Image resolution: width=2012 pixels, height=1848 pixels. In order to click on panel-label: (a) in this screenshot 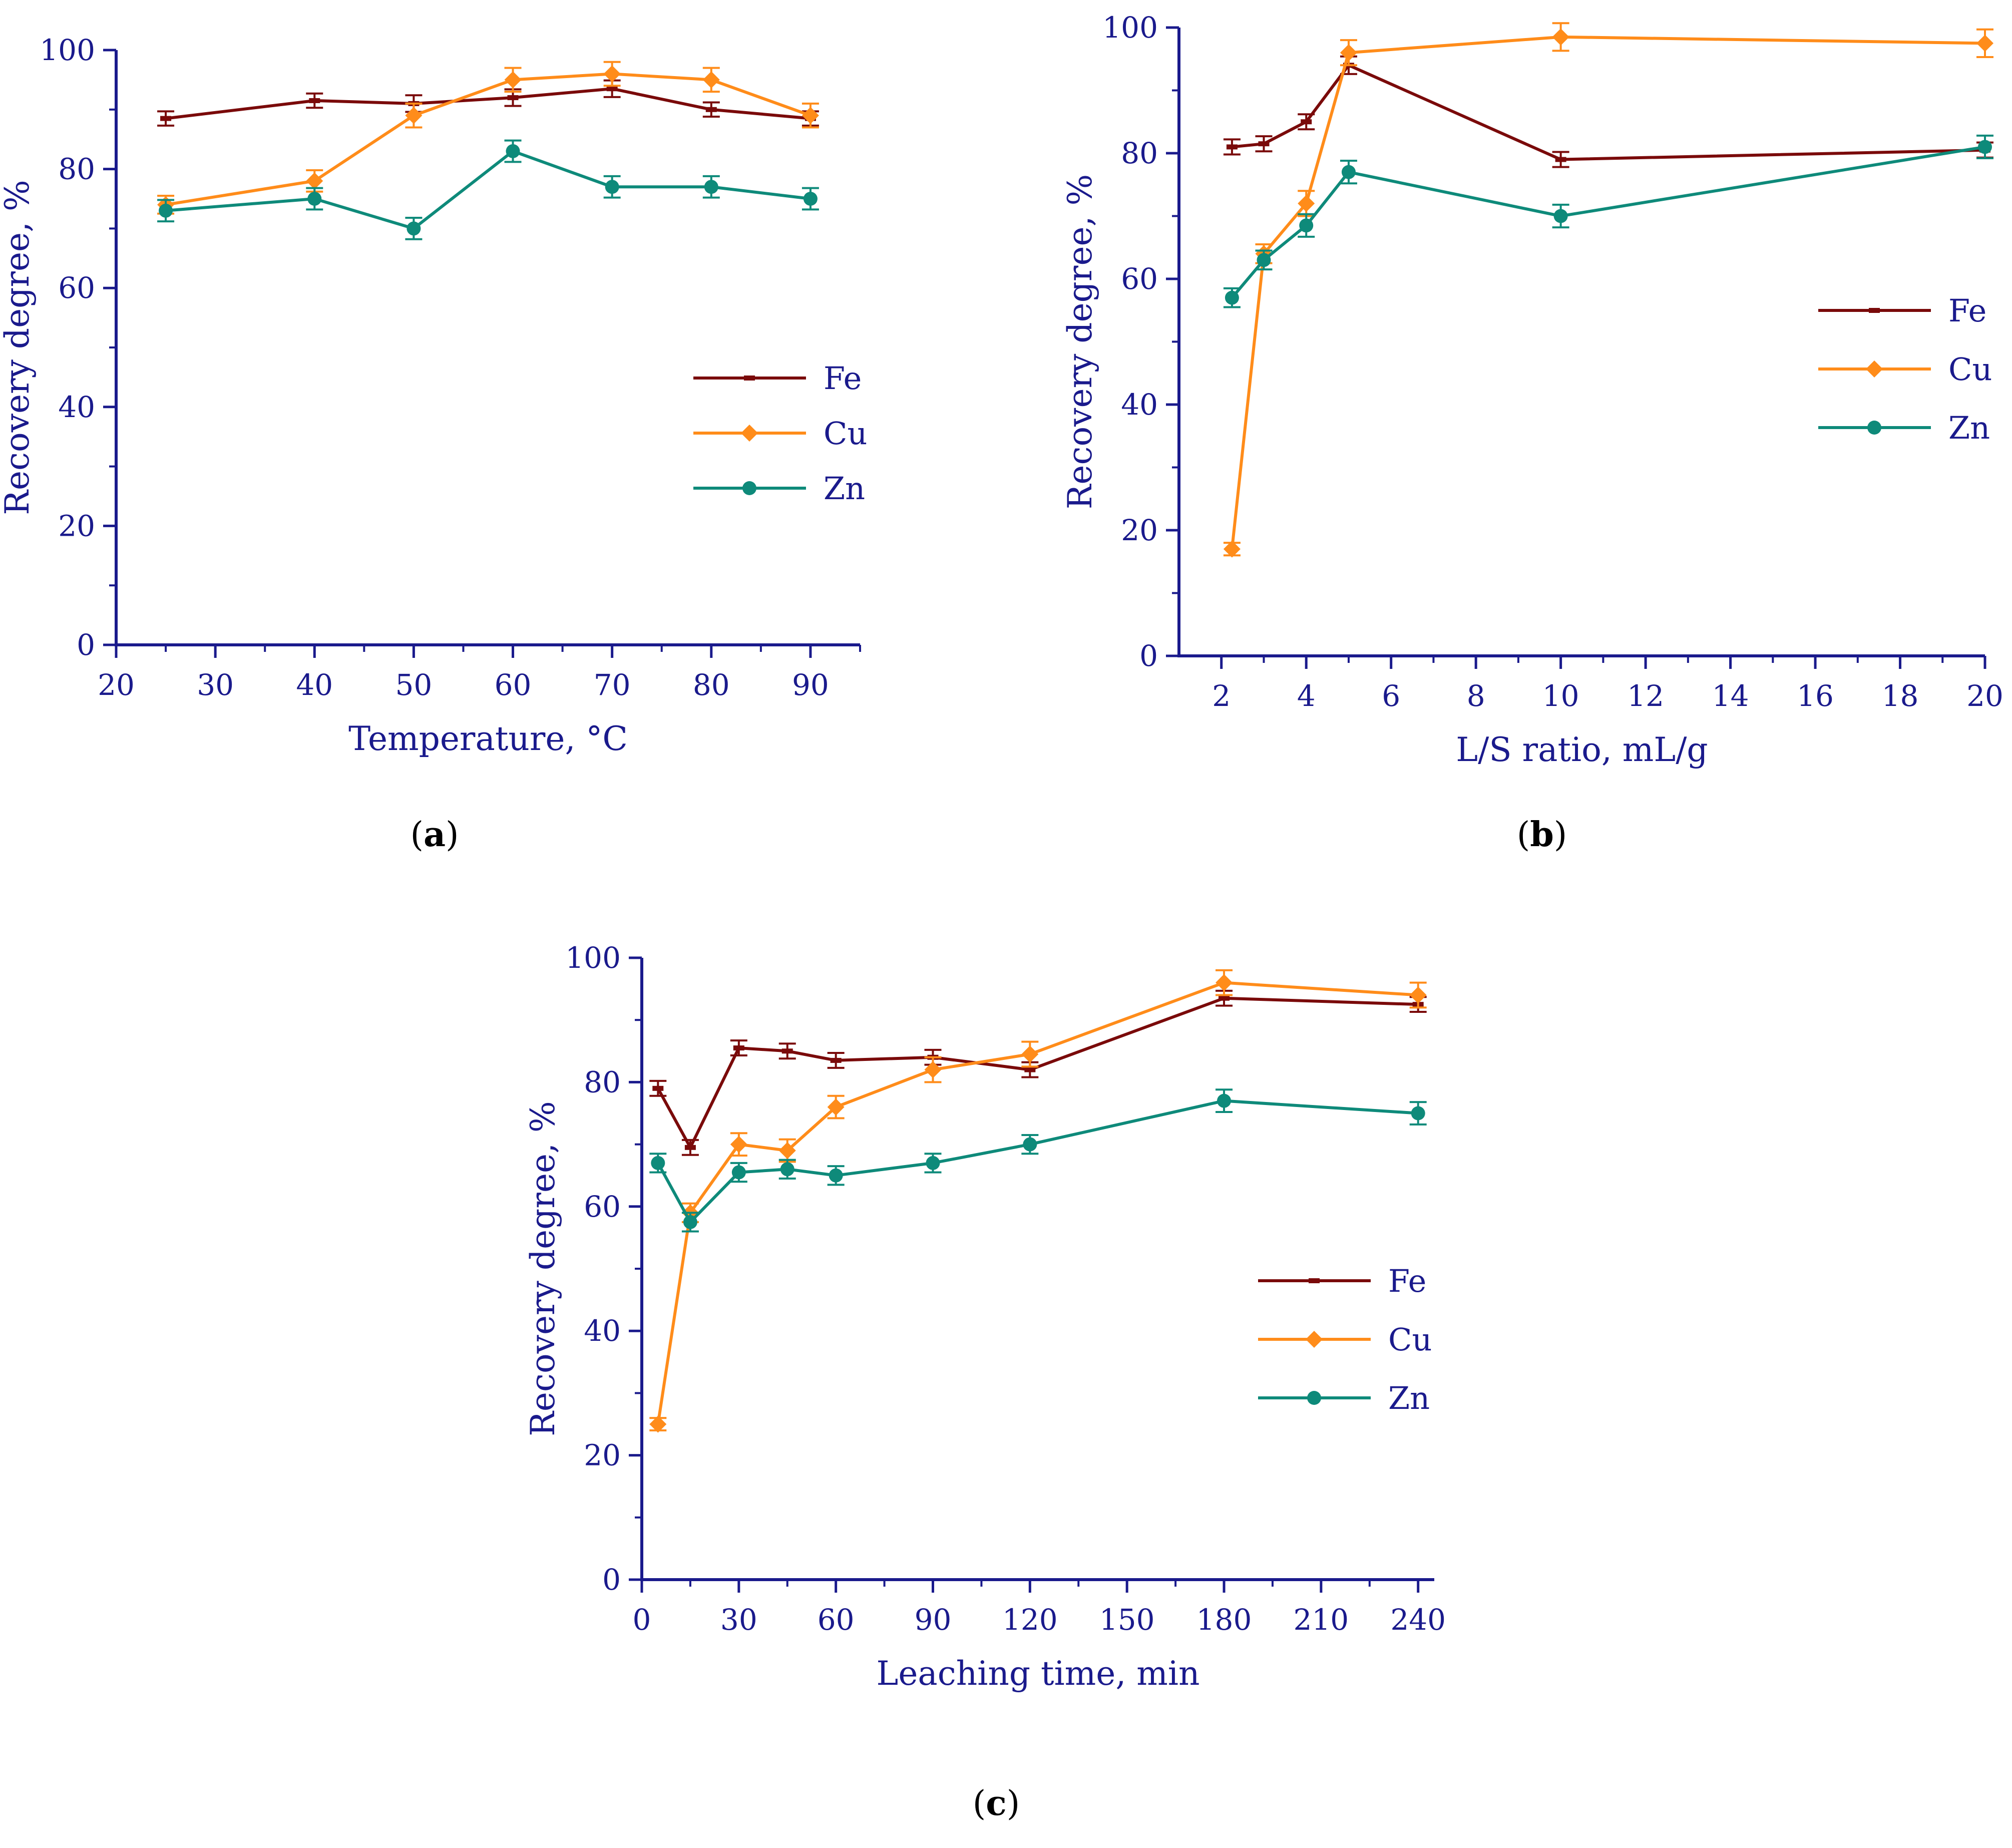, I will do `click(434, 835)`.